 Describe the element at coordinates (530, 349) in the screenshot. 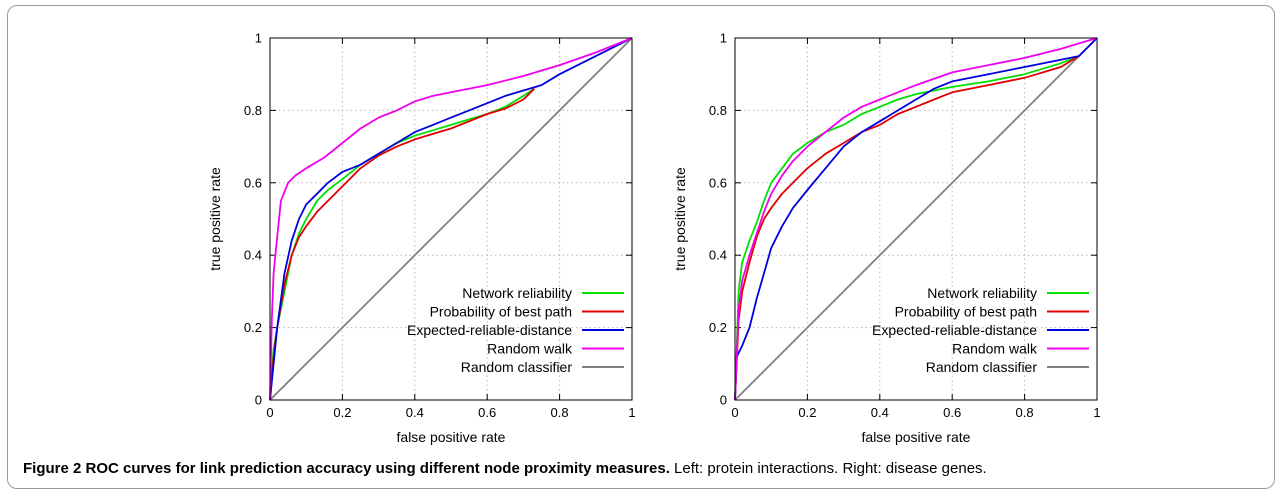

I see `left-legend-label-random-walk: Random walk` at that location.